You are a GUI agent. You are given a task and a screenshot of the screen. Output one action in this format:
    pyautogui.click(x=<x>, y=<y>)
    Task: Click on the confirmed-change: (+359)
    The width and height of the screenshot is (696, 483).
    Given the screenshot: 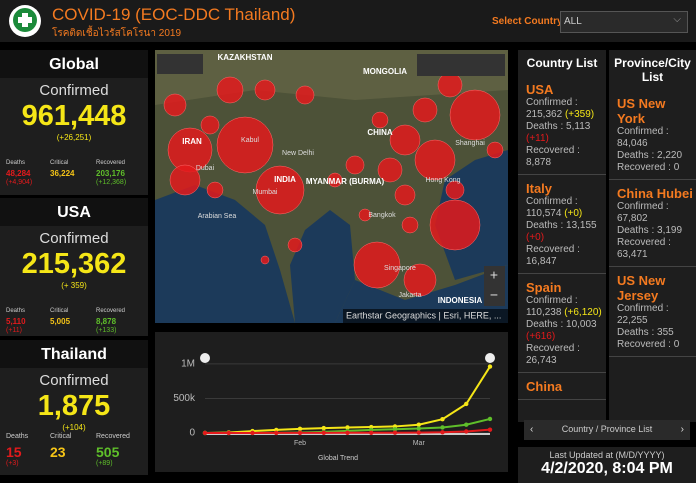 What is the action you would take?
    pyautogui.click(x=579, y=114)
    